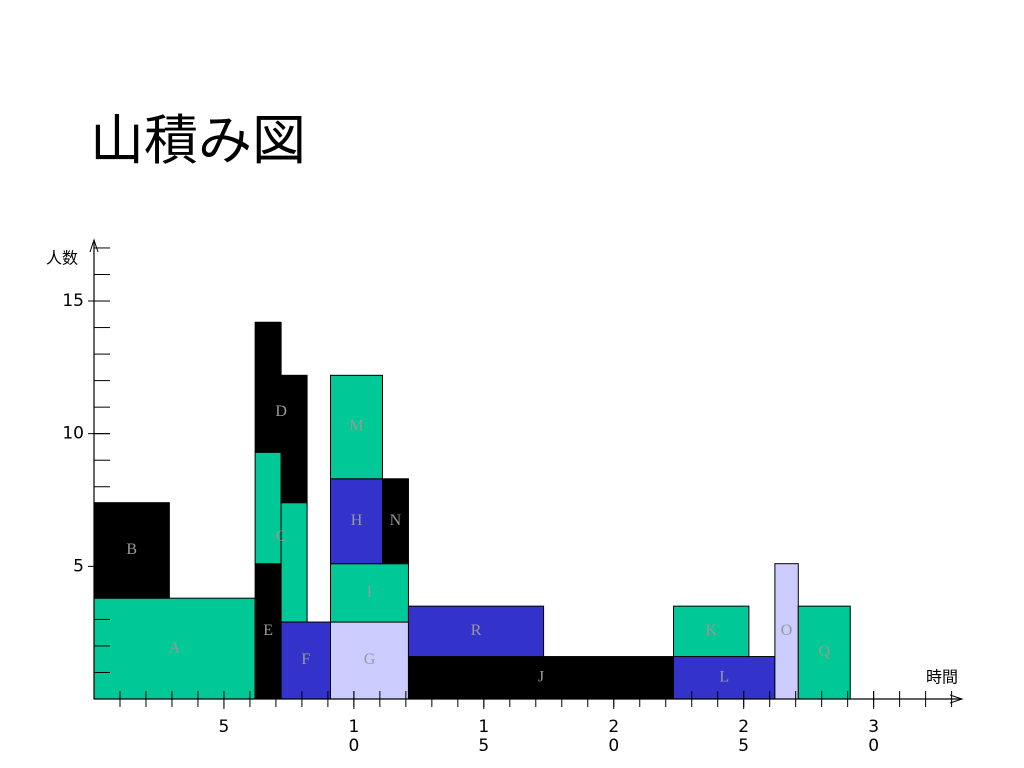 The height and width of the screenshot is (768, 1024). Describe the element at coordinates (787, 630) in the screenshot. I see `block-label: O` at that location.